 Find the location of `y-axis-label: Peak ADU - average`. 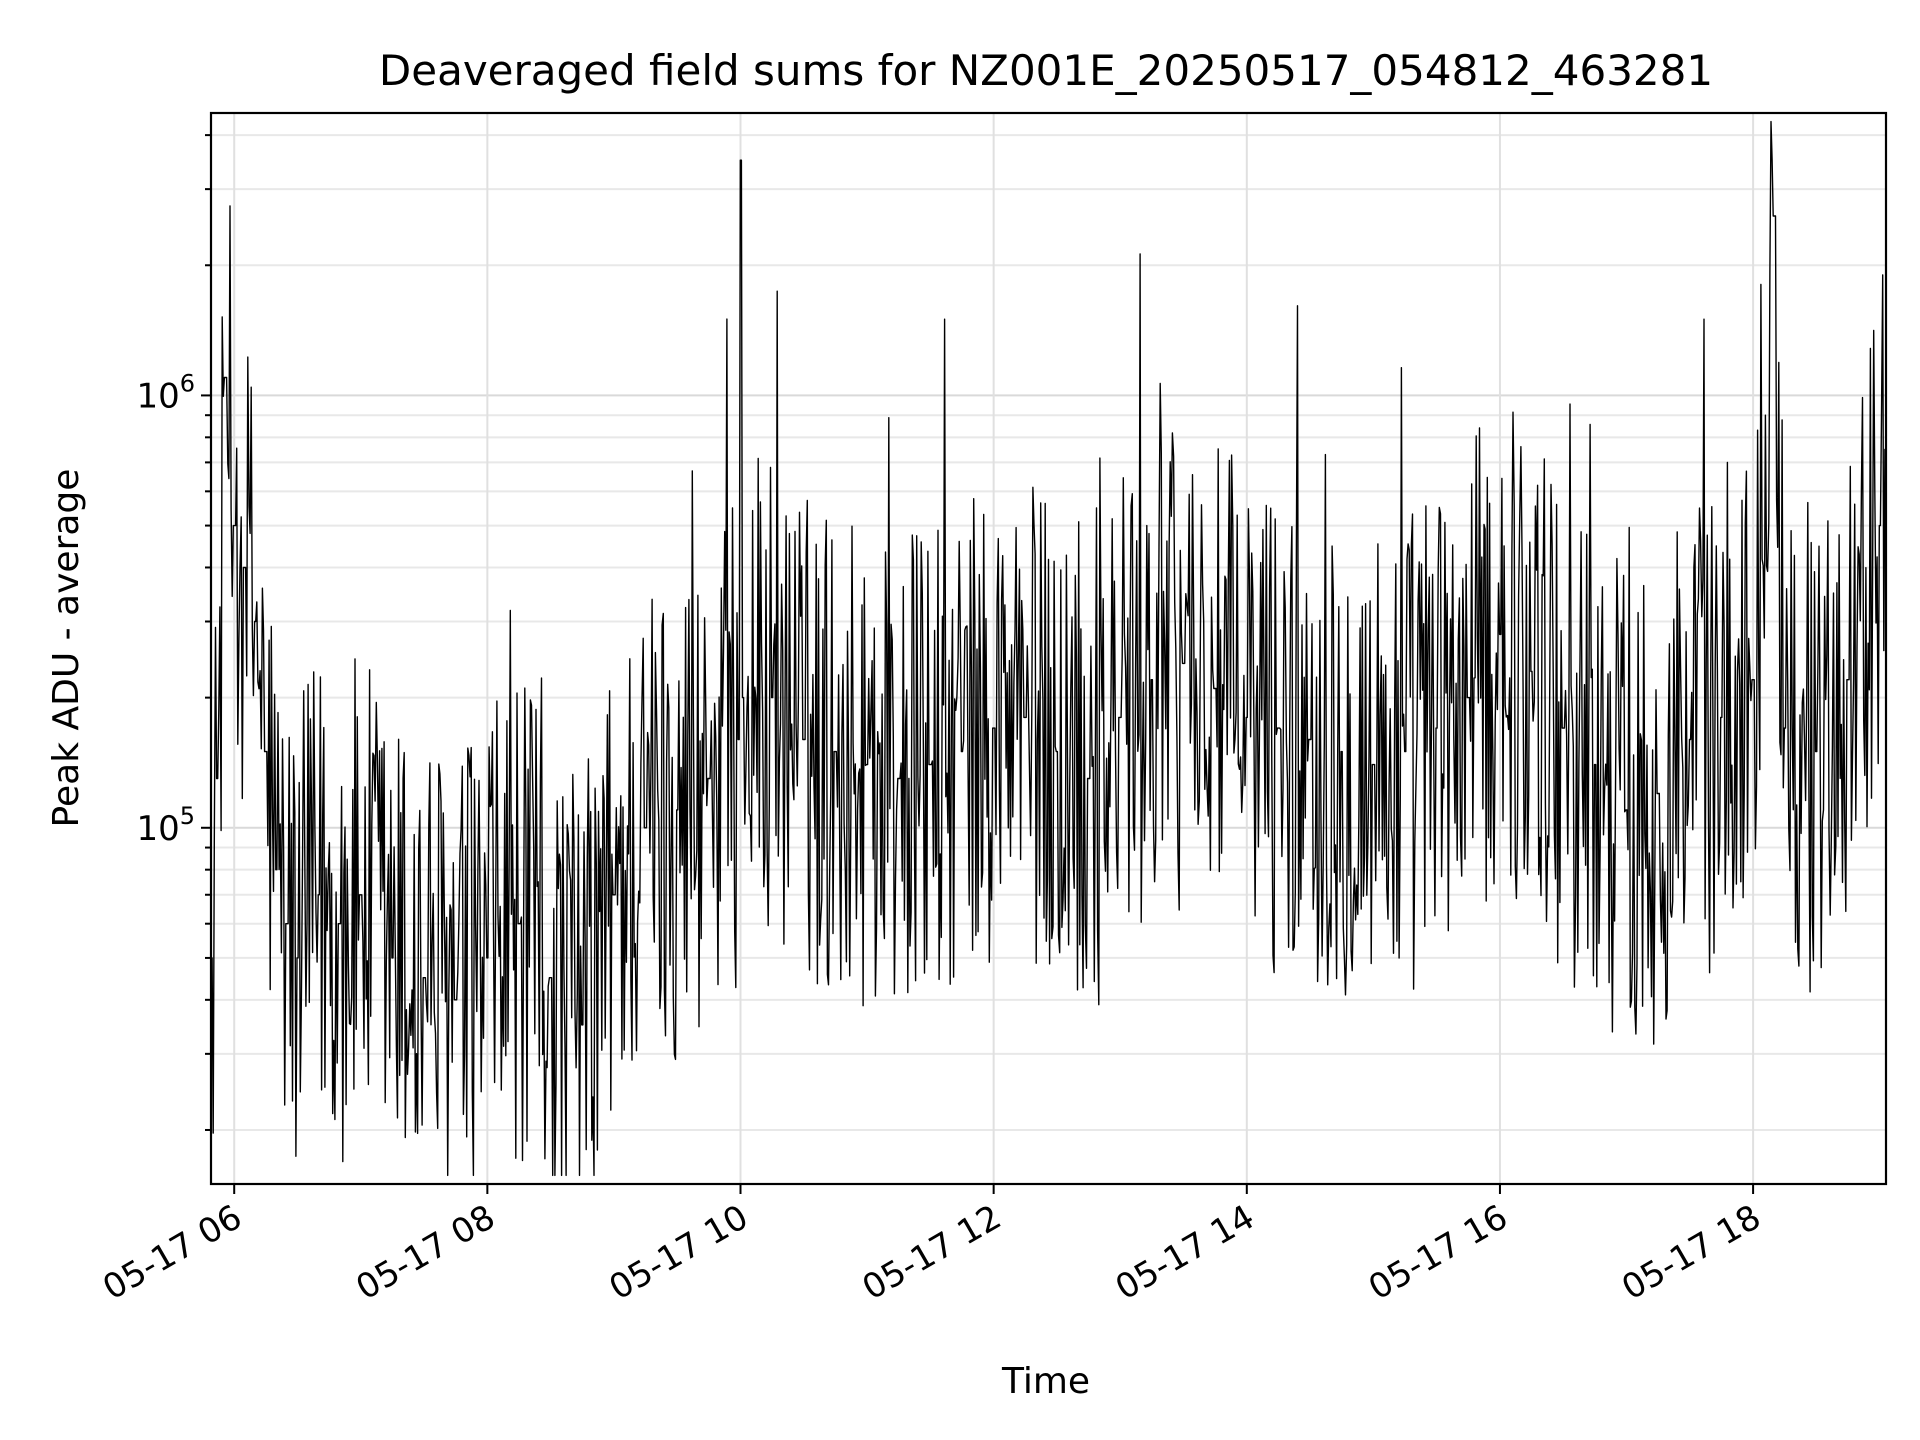

y-axis-label: Peak ADU - average is located at coordinates (66, 648).